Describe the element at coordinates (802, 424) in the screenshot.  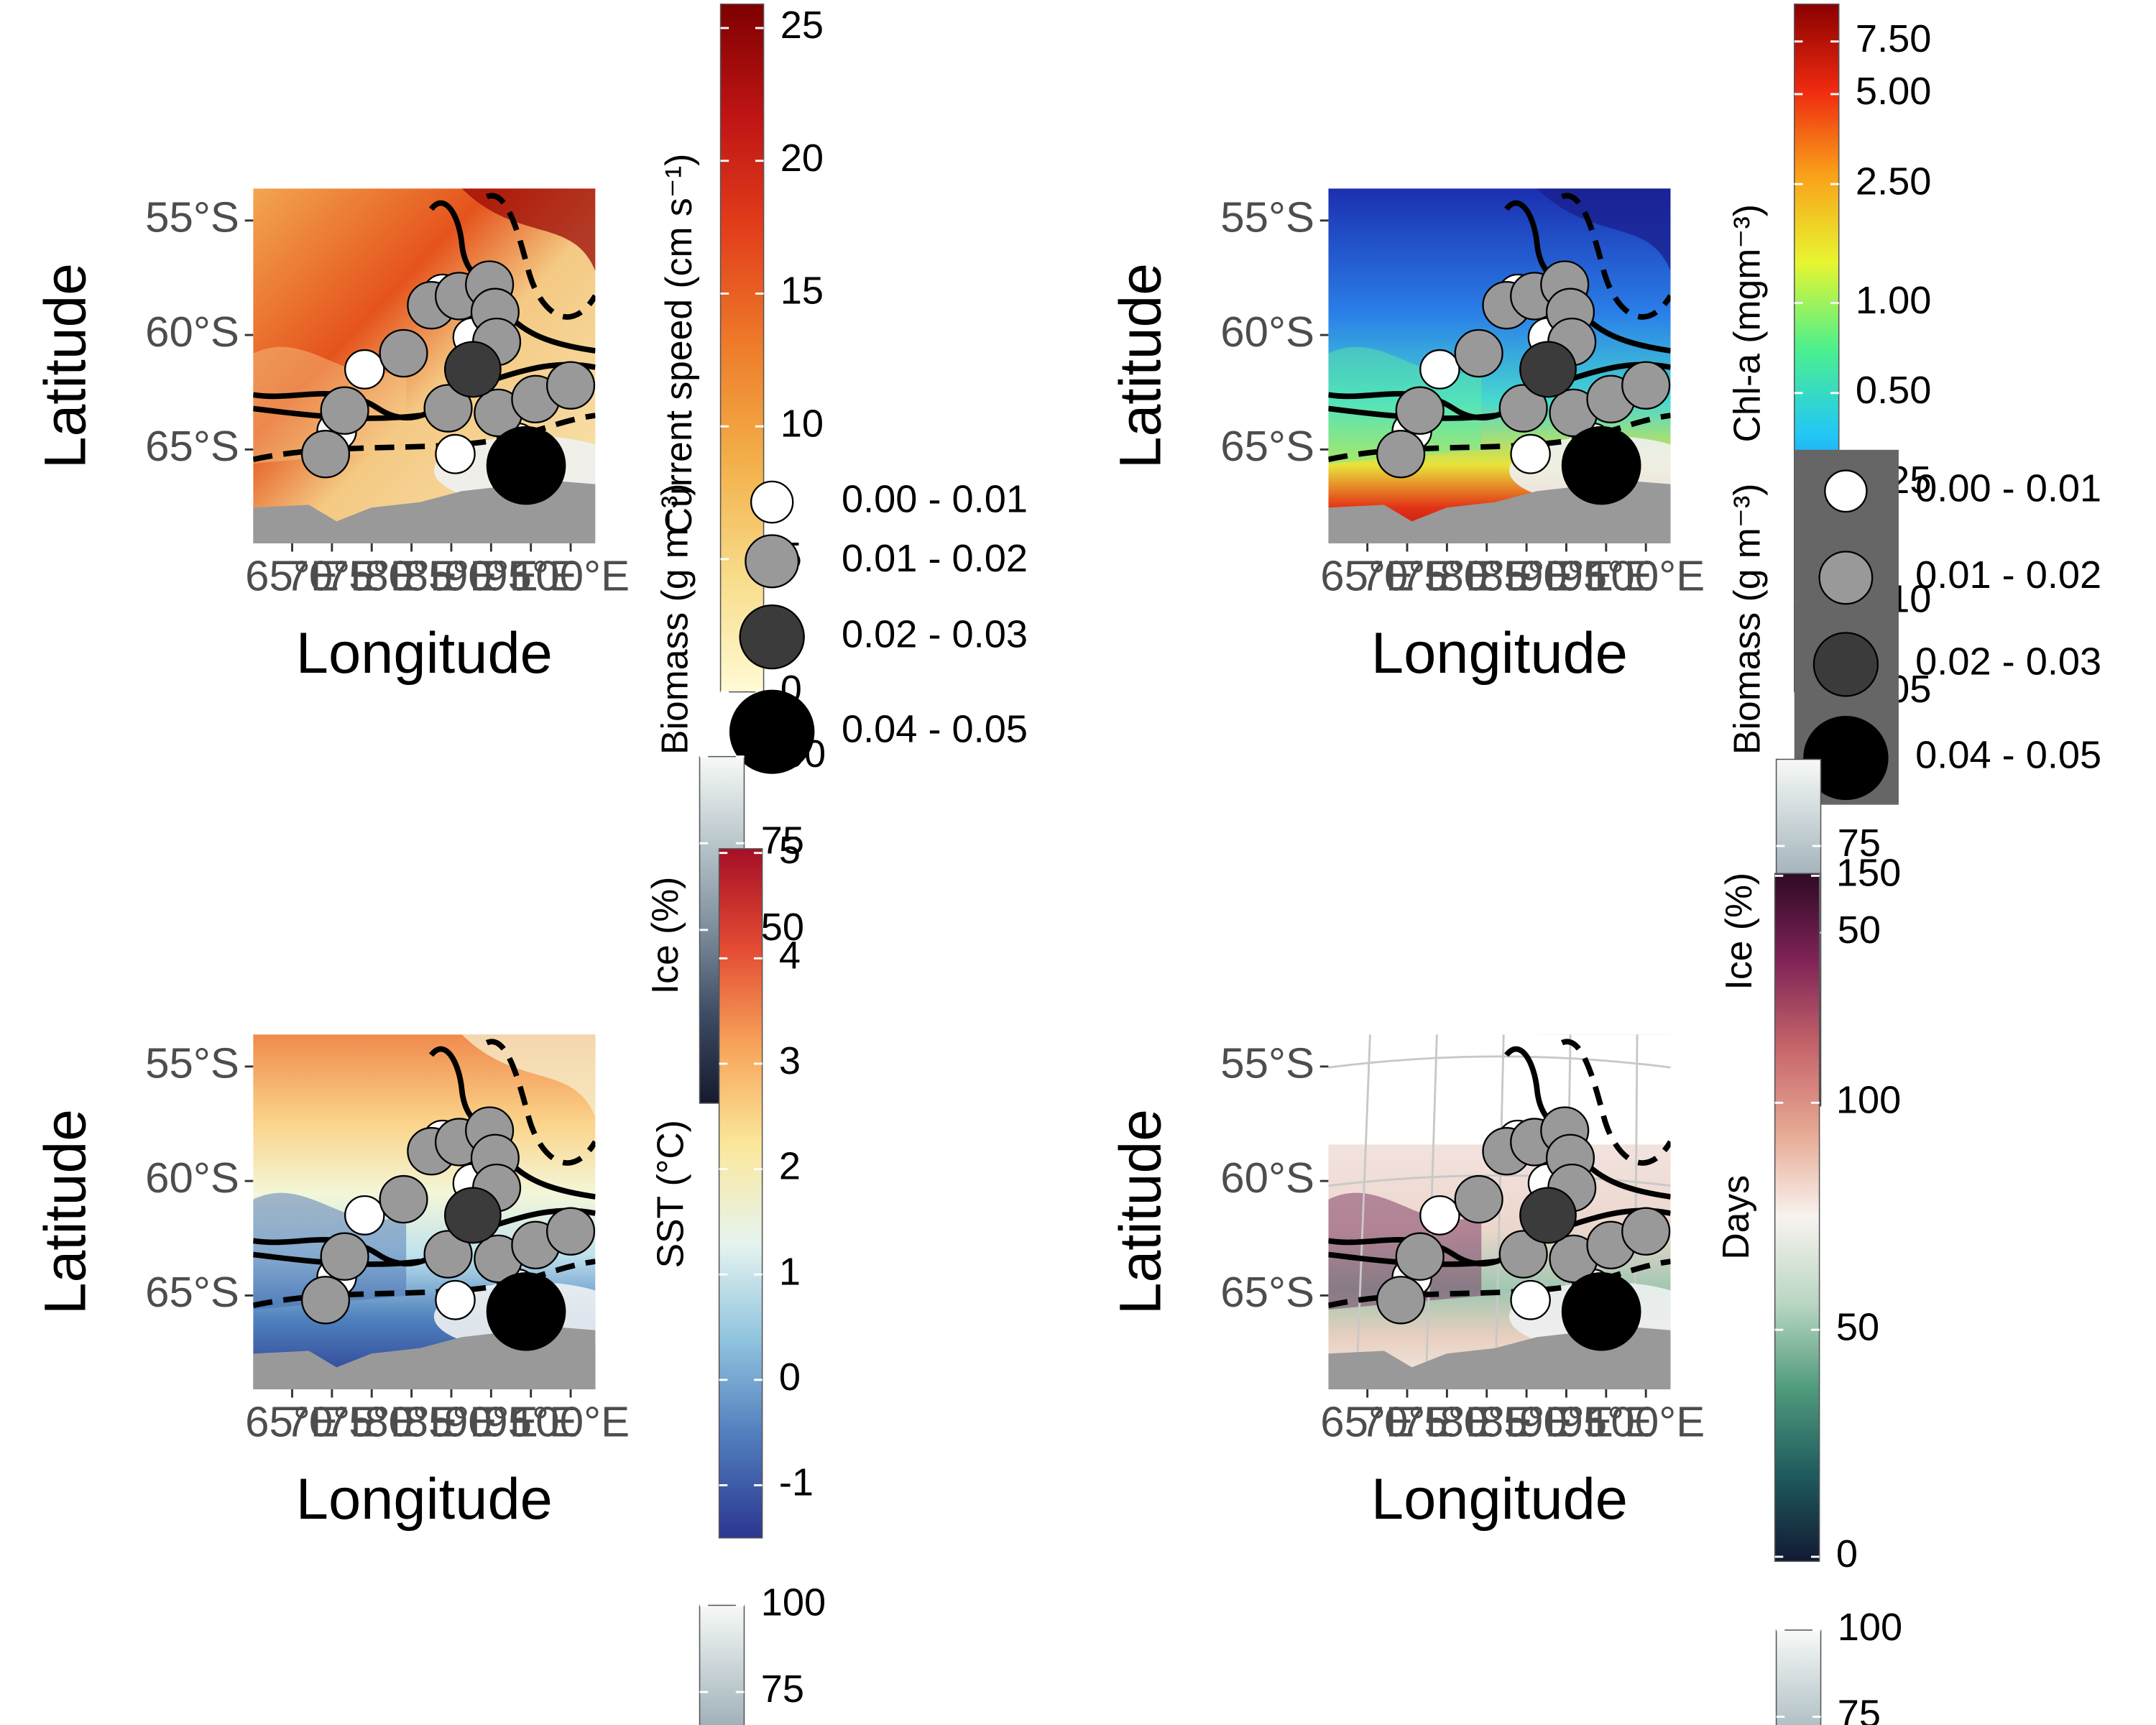
I see `colorbar-tick-label: 10` at that location.